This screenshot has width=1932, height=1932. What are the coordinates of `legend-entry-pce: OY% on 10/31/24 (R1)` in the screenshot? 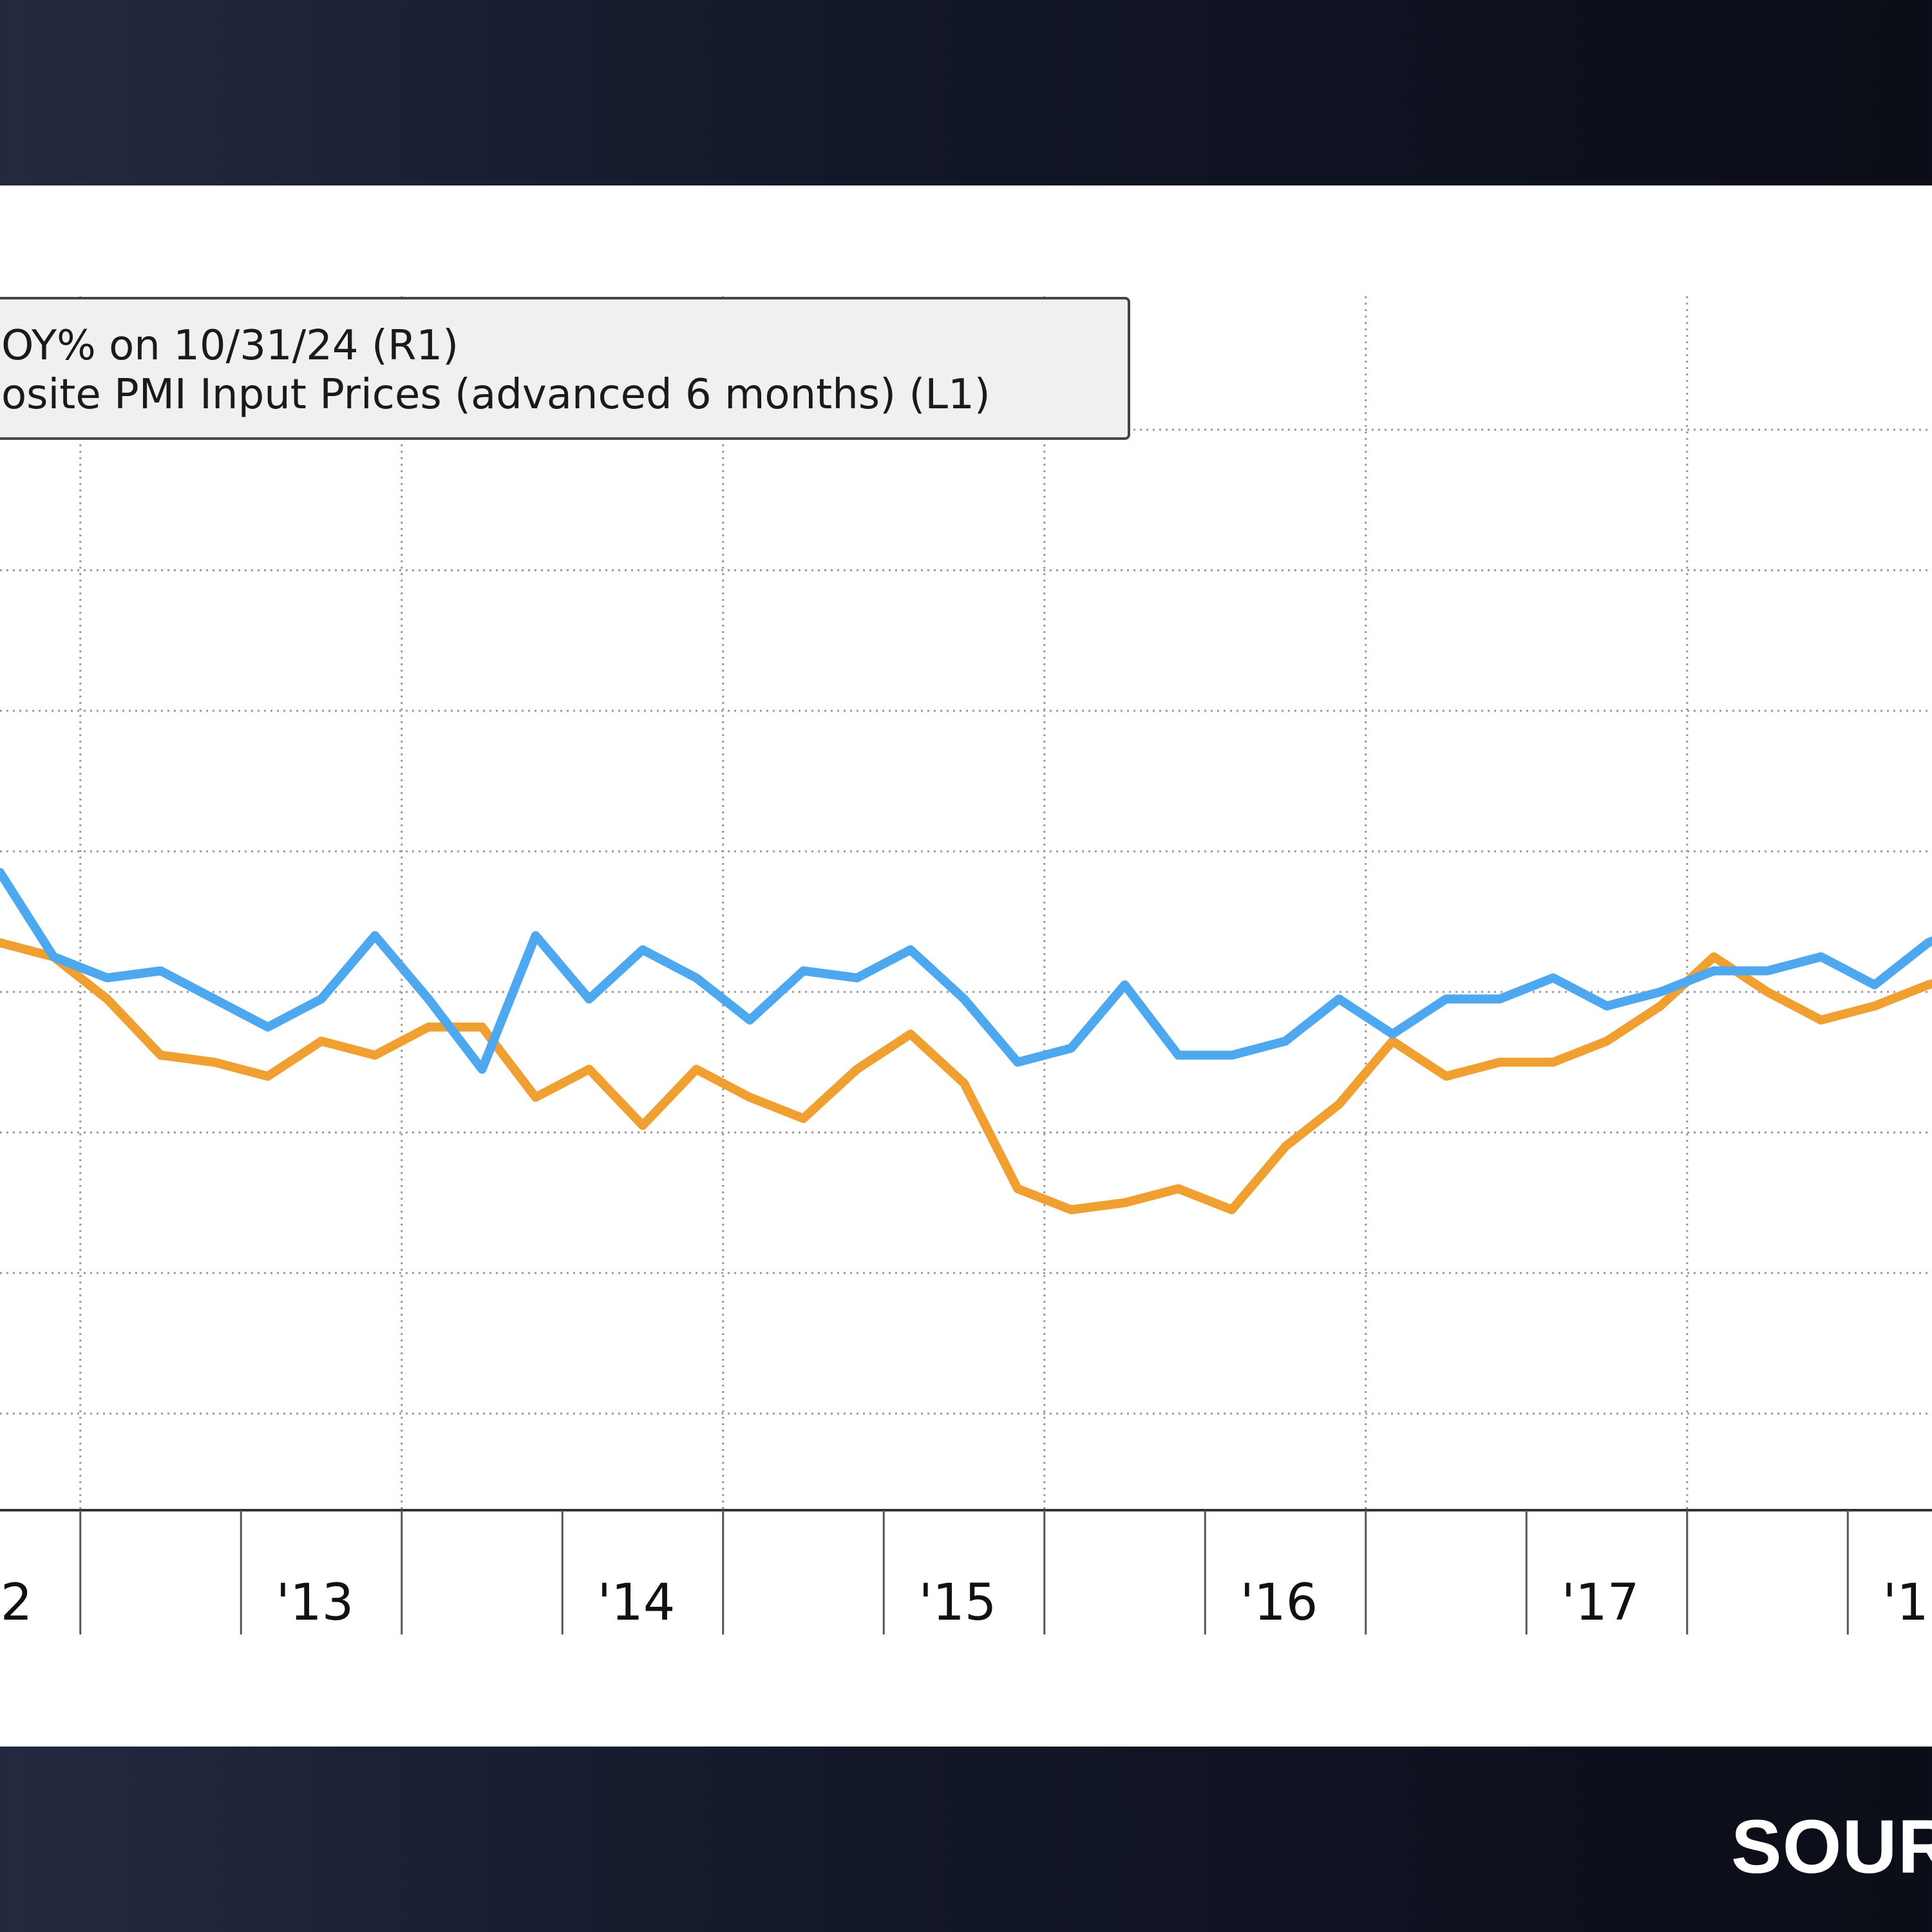 It's located at (230, 346).